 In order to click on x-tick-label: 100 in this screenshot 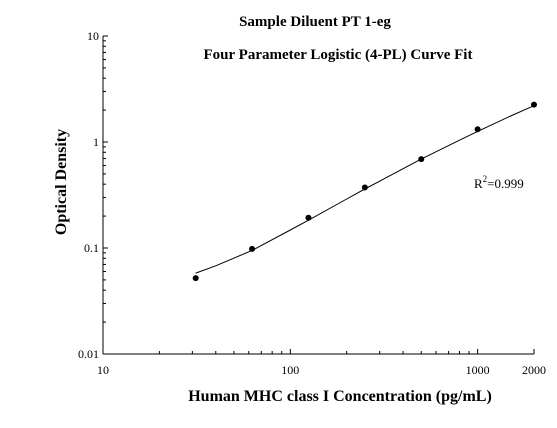, I will do `click(290, 370)`.